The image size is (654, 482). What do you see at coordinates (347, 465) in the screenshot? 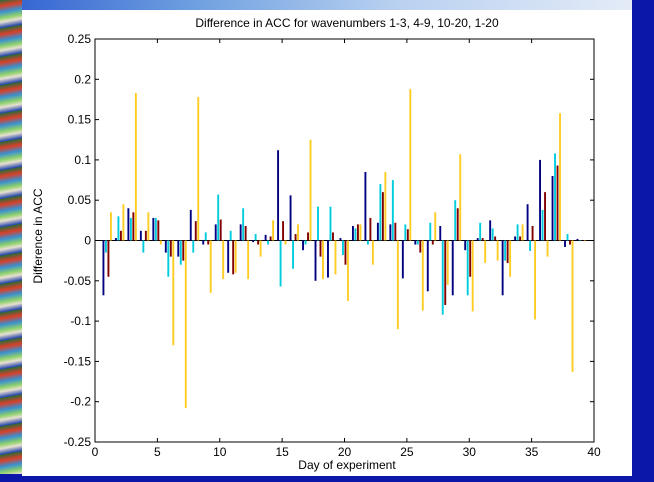
I see `x-axis-label: Day of experiment` at bounding box center [347, 465].